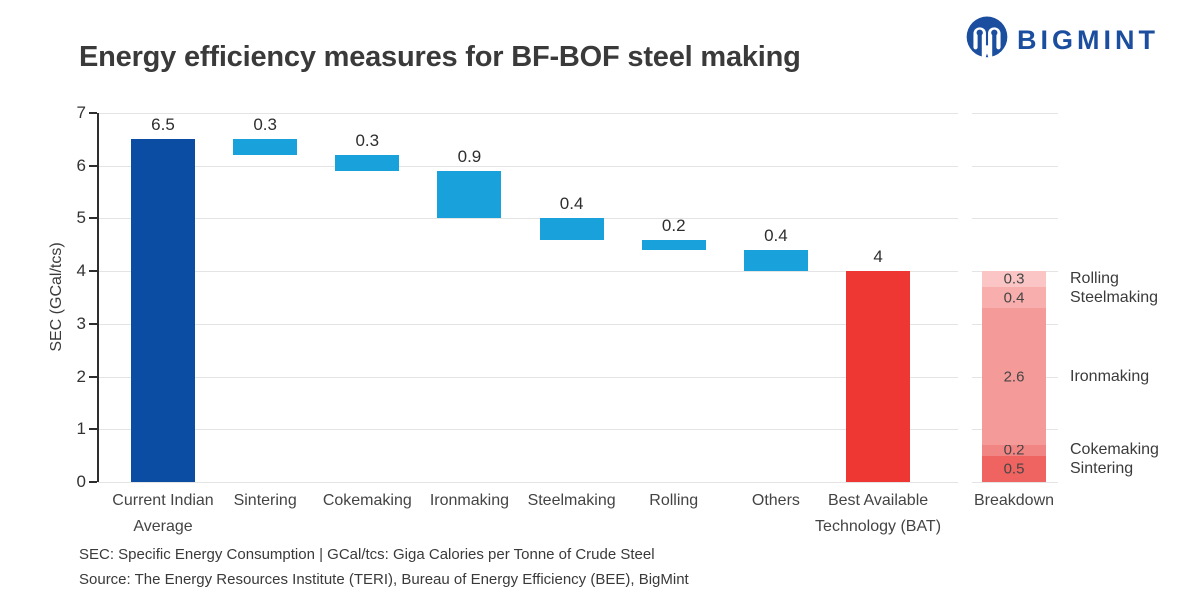 Image resolution: width=1200 pixels, height=600 pixels. Describe the element at coordinates (878, 513) in the screenshot. I see `x-category-label: Best Available Technology (BAT)` at that location.